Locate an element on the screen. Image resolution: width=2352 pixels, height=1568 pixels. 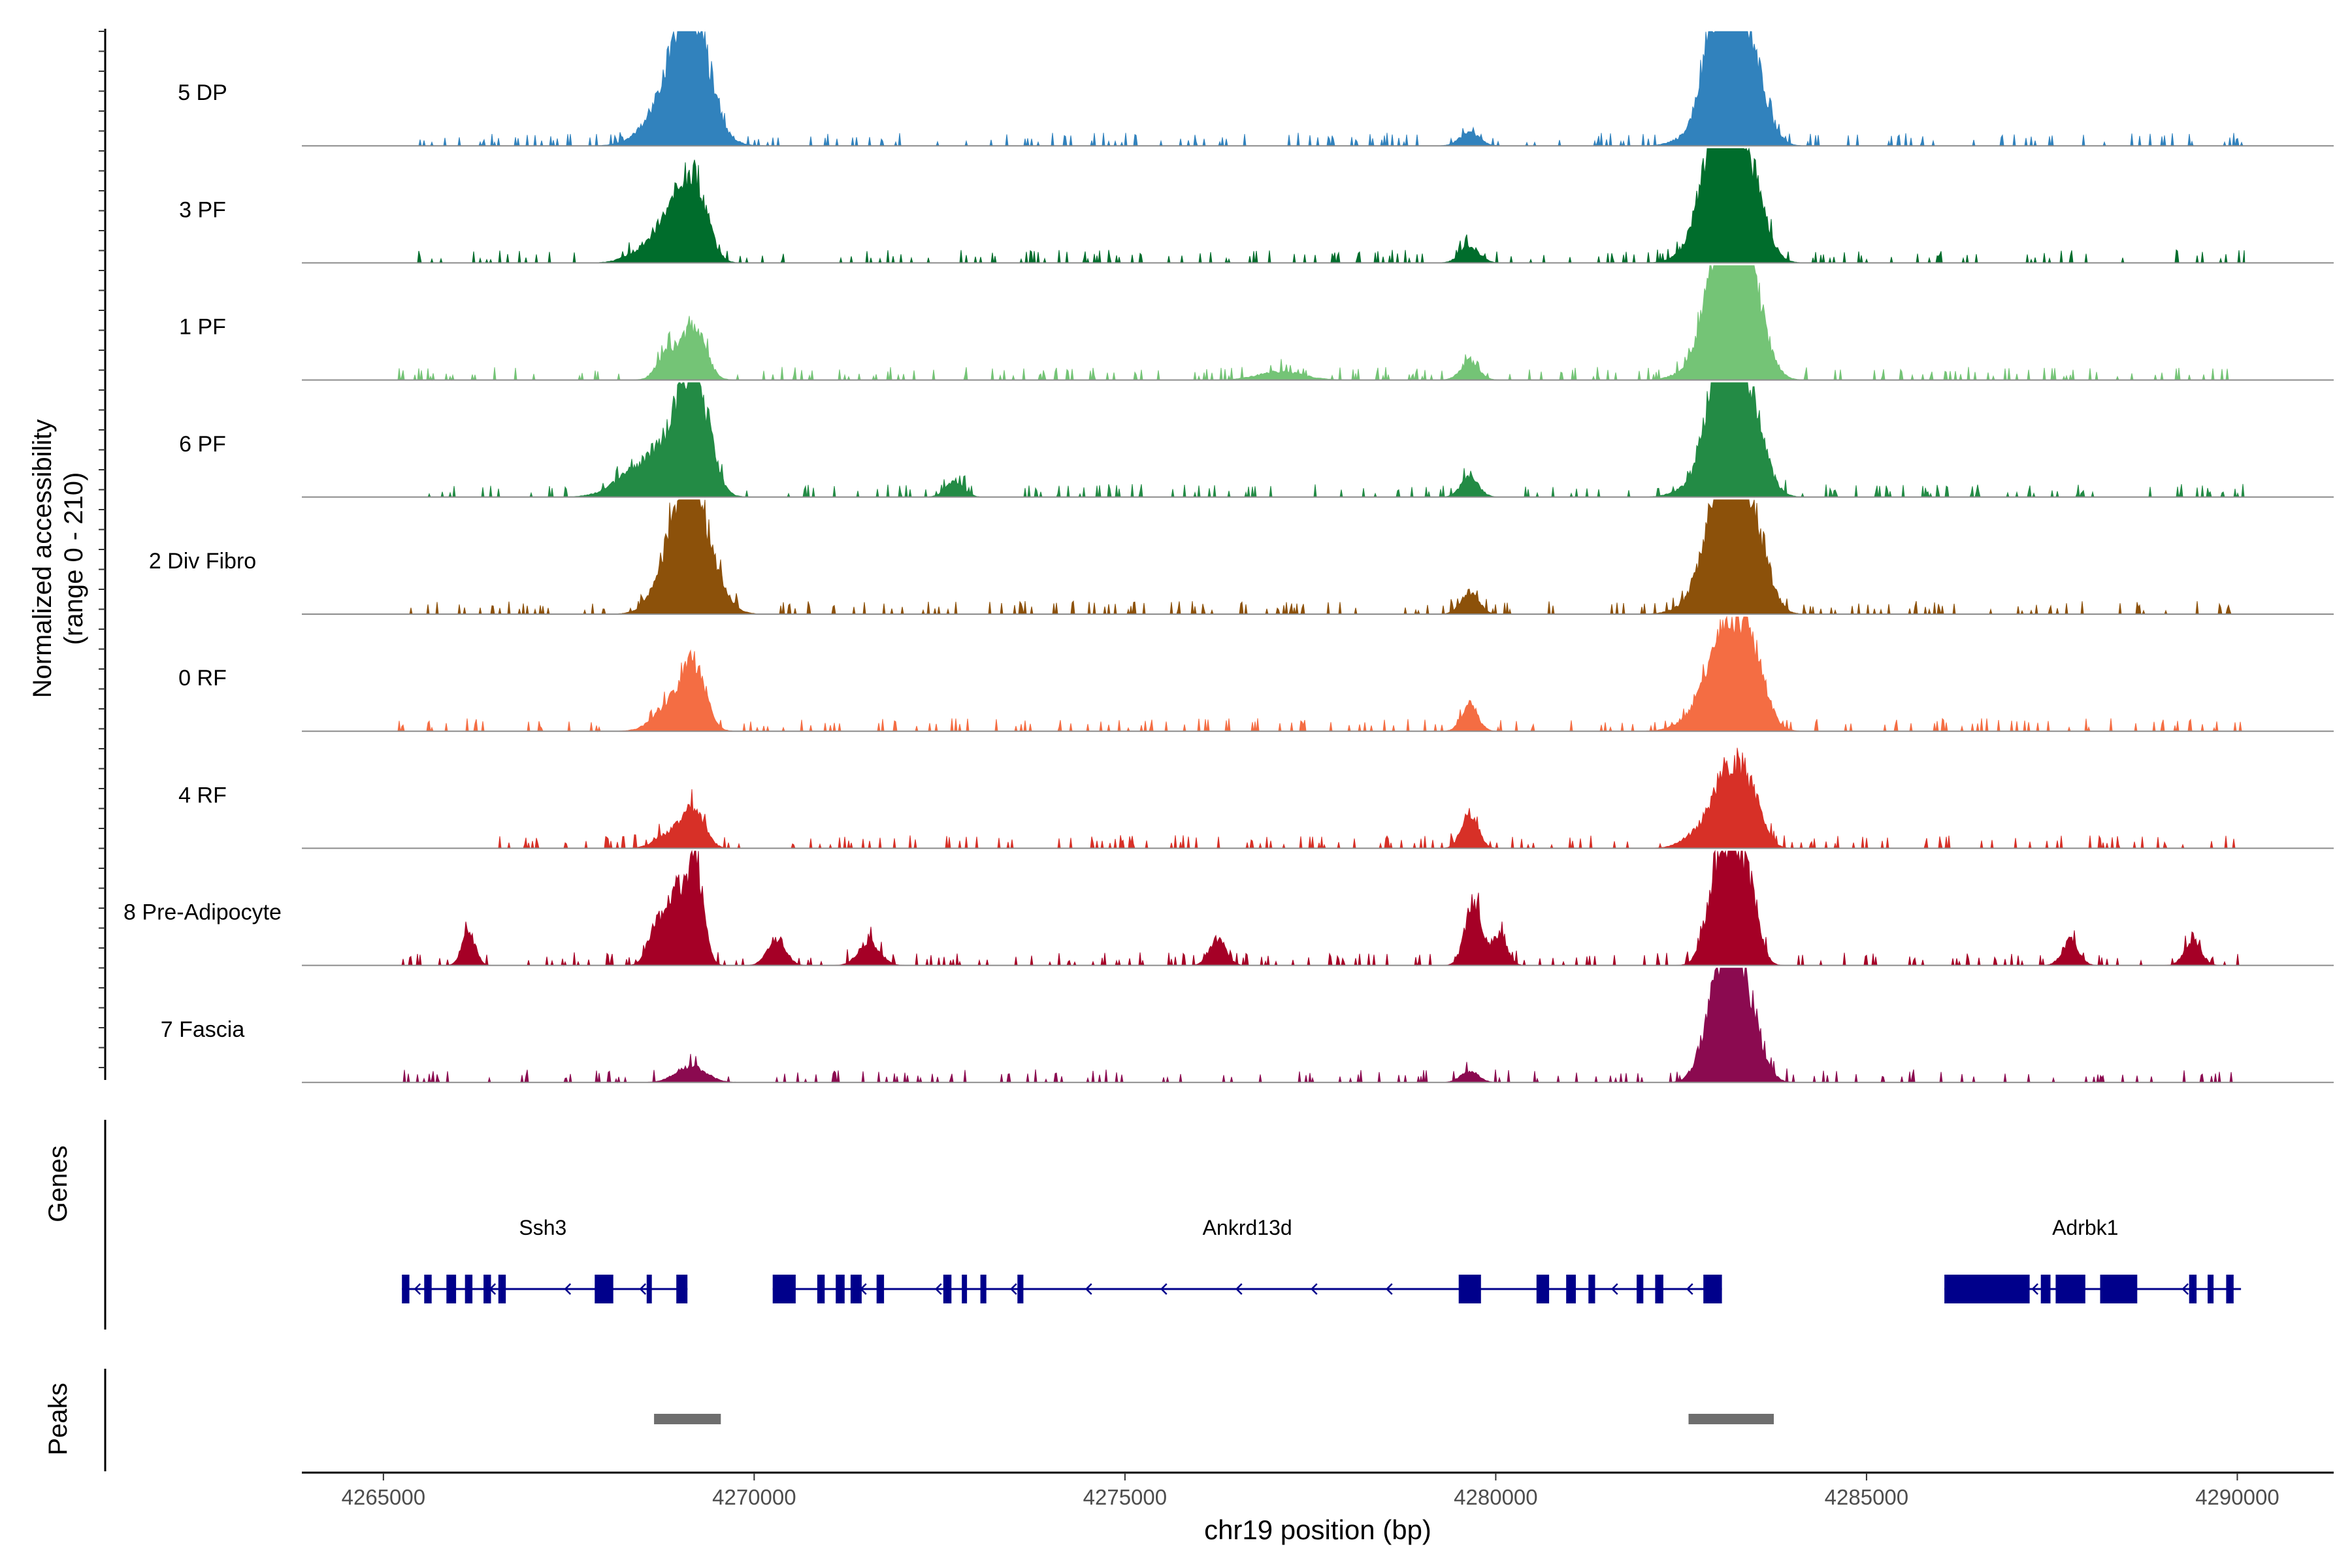
coverage-track: 8 Pre-Adipocyte is located at coordinates (1228, 908).